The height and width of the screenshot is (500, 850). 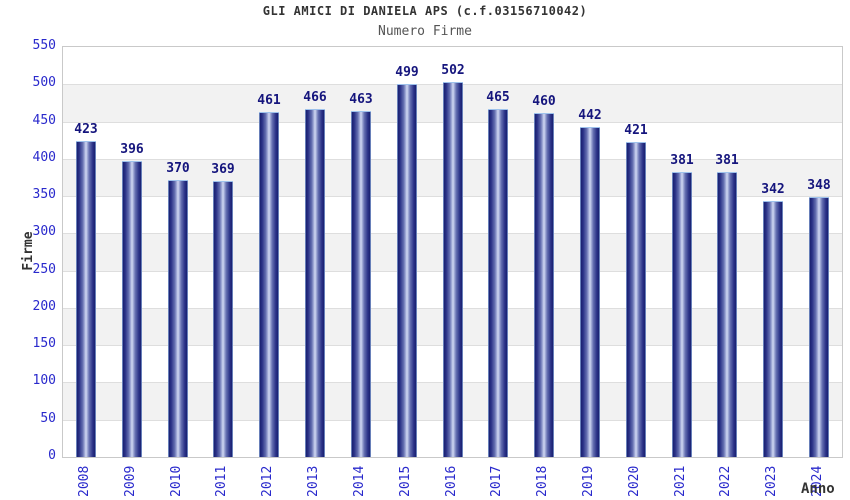 What do you see at coordinates (588, 481) in the screenshot?
I see `x-tick-label: 2019` at bounding box center [588, 481].